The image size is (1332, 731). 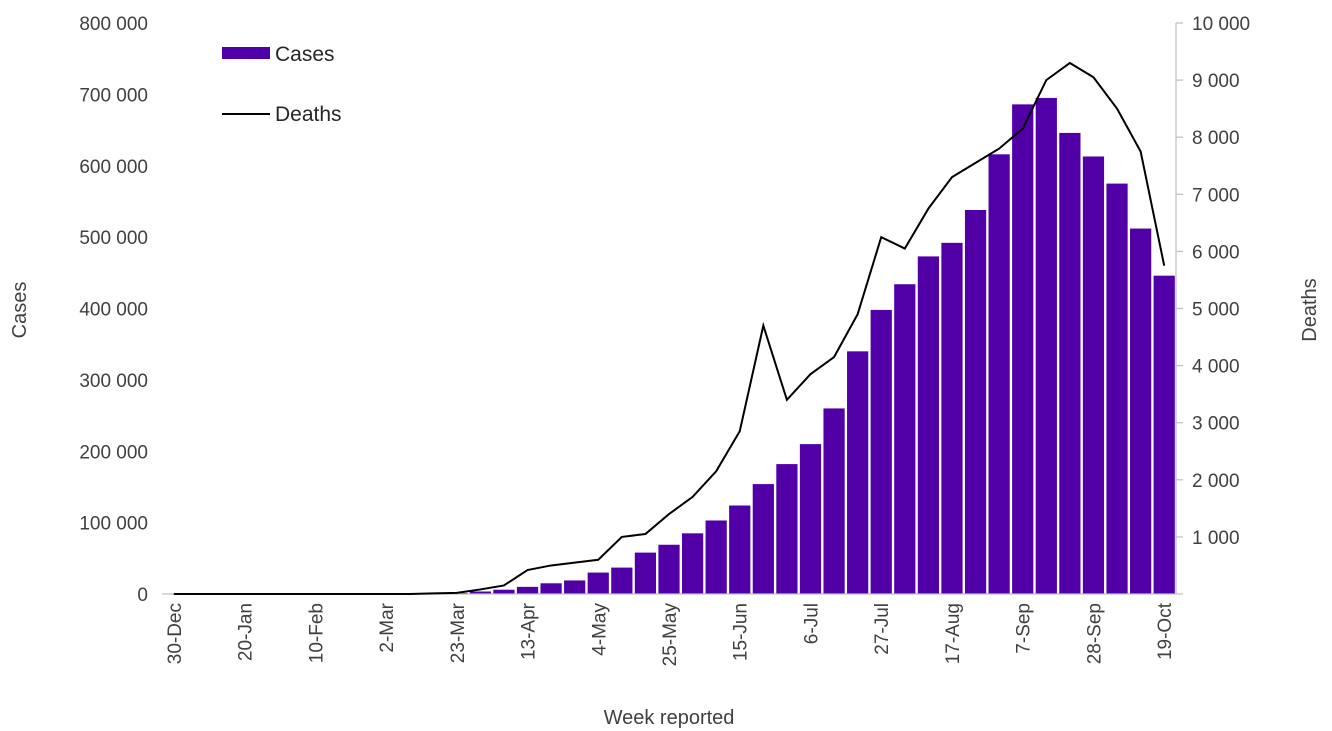 What do you see at coordinates (1216, 252) in the screenshot?
I see `y-right-tick-label: 6 000` at bounding box center [1216, 252].